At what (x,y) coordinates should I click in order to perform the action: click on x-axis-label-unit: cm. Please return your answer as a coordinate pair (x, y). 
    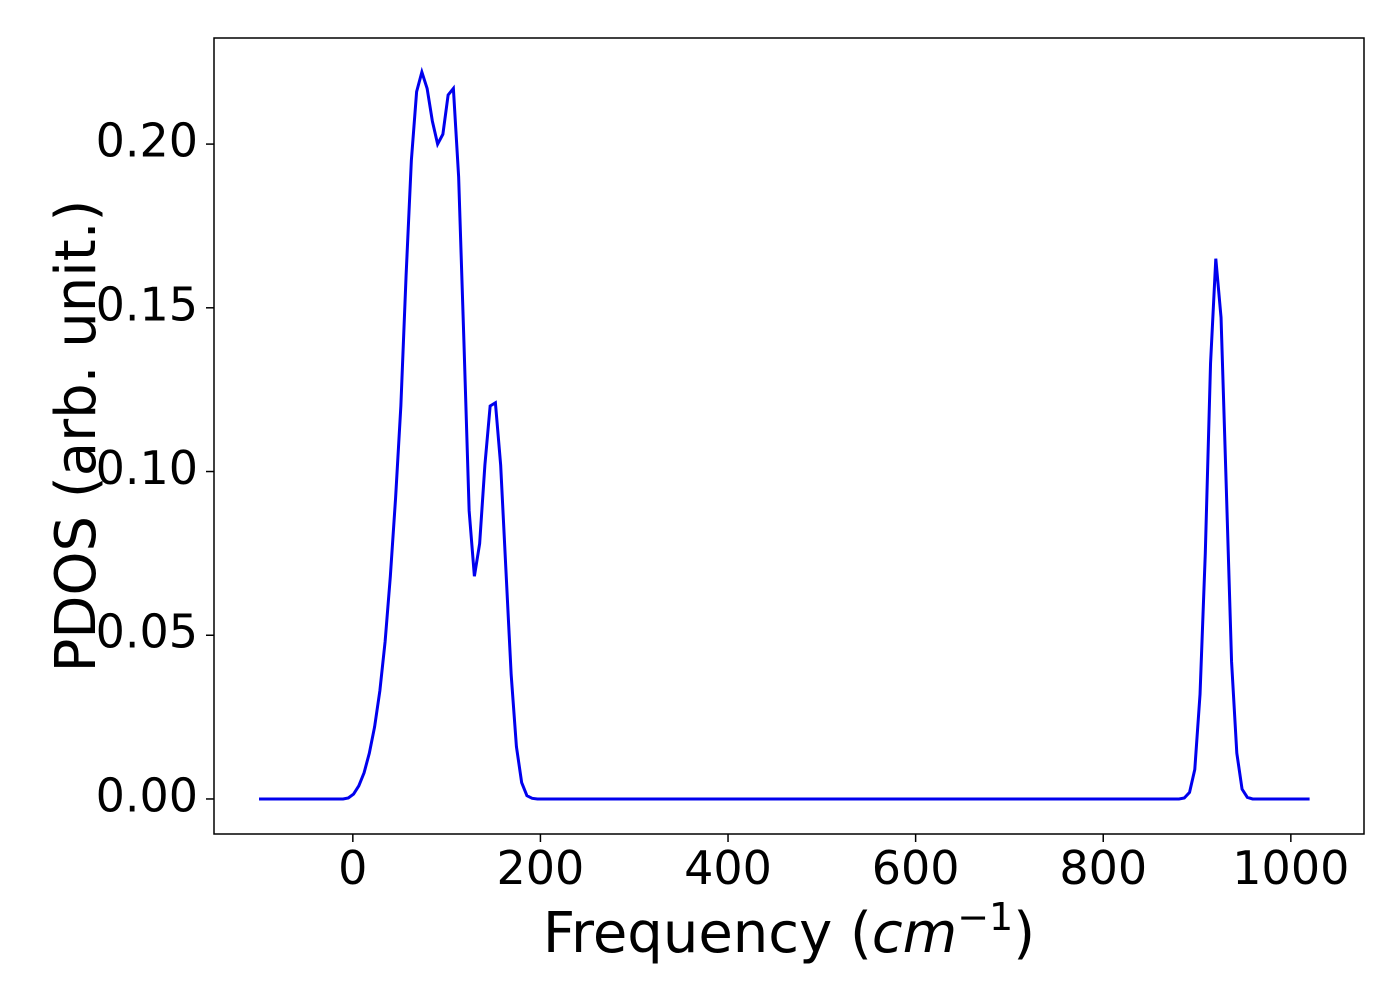
    Looking at the image, I should click on (914, 933).